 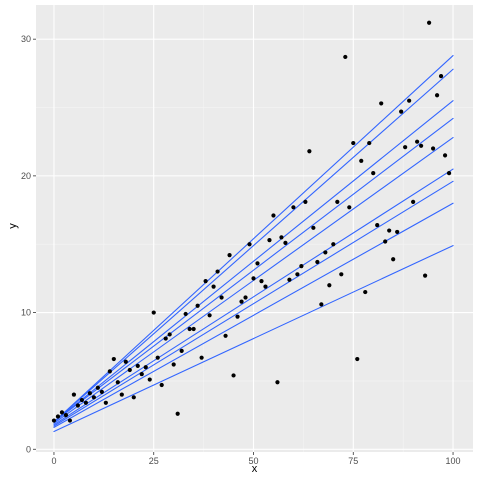 I want to click on y-tick-label: 10, so click(x=26, y=313).